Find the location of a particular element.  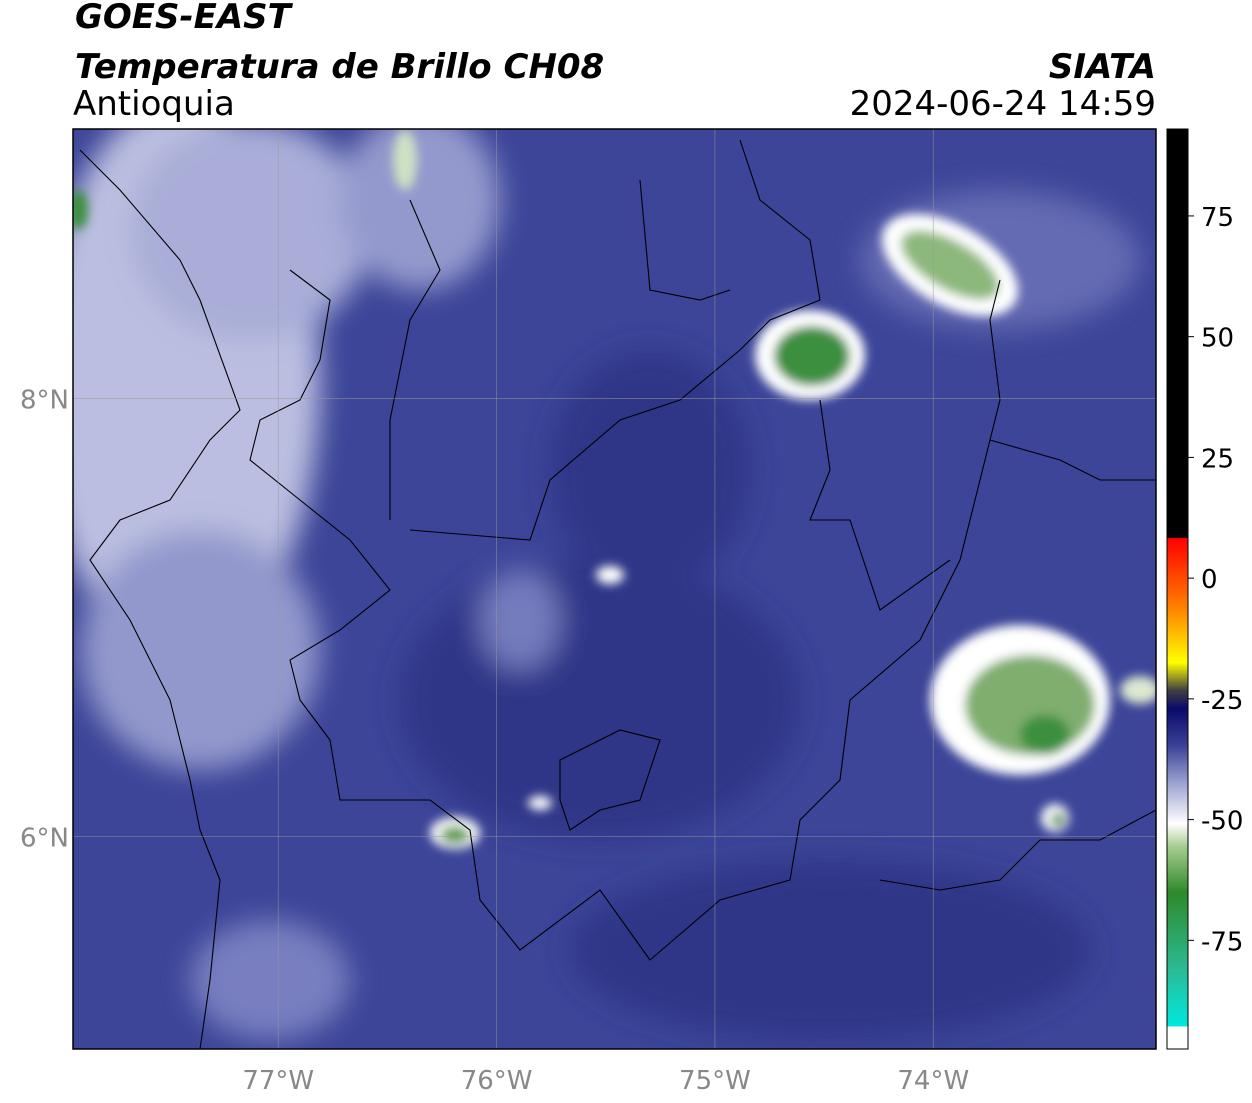

x-tick-label: 75°W is located at coordinates (715, 1081).